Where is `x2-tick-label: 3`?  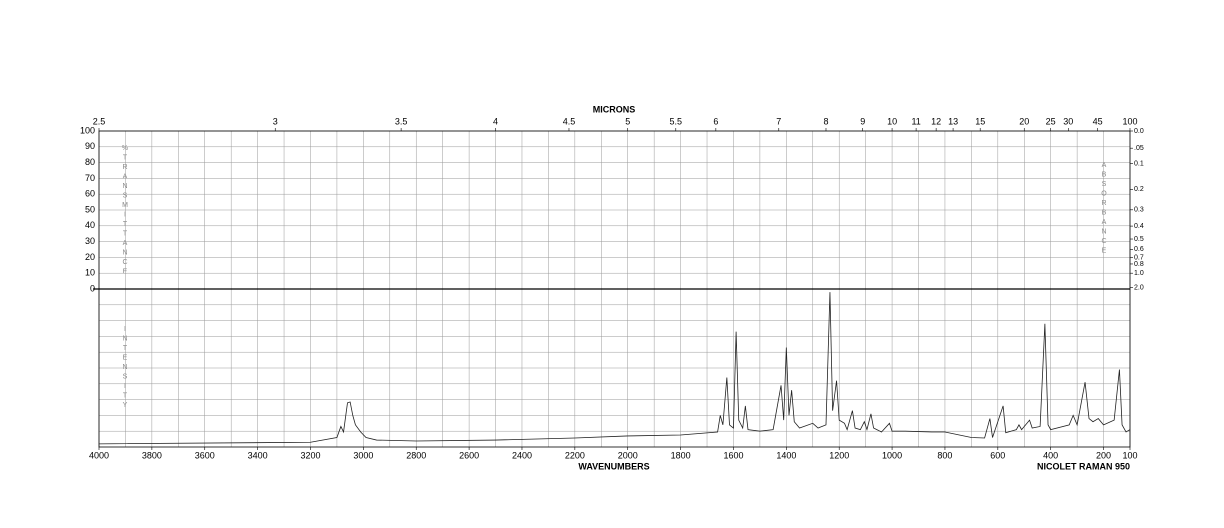 x2-tick-label: 3 is located at coordinates (275, 121).